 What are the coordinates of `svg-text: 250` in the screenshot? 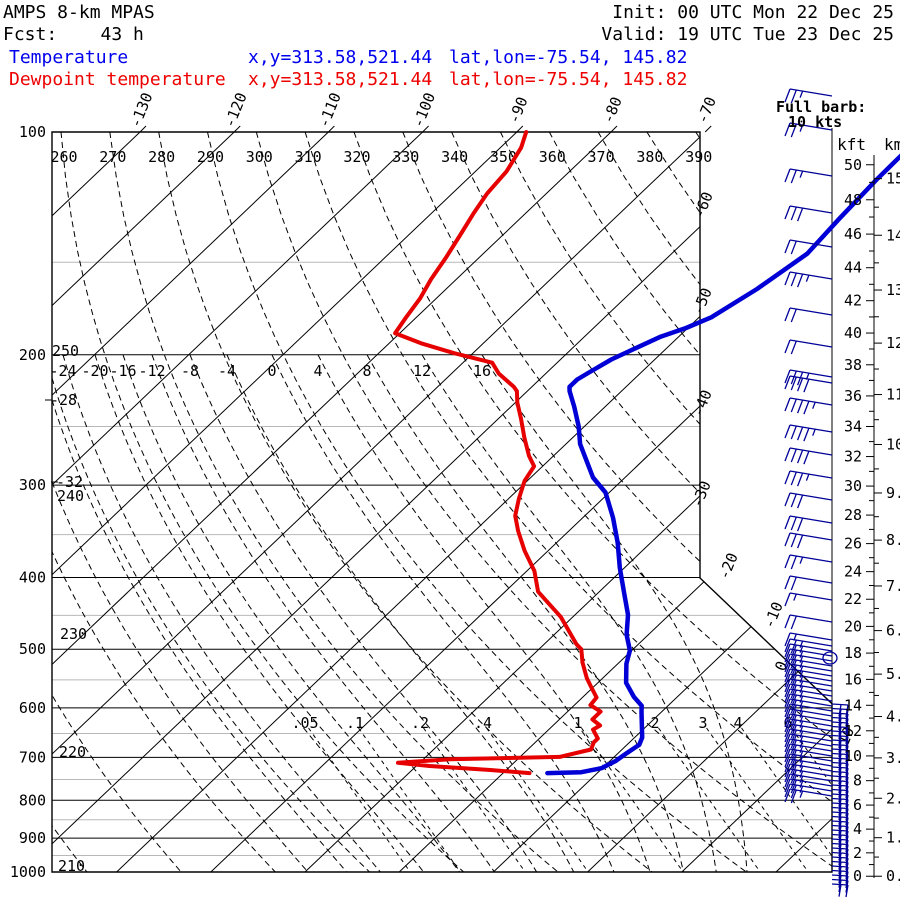 It's located at (65, 351).